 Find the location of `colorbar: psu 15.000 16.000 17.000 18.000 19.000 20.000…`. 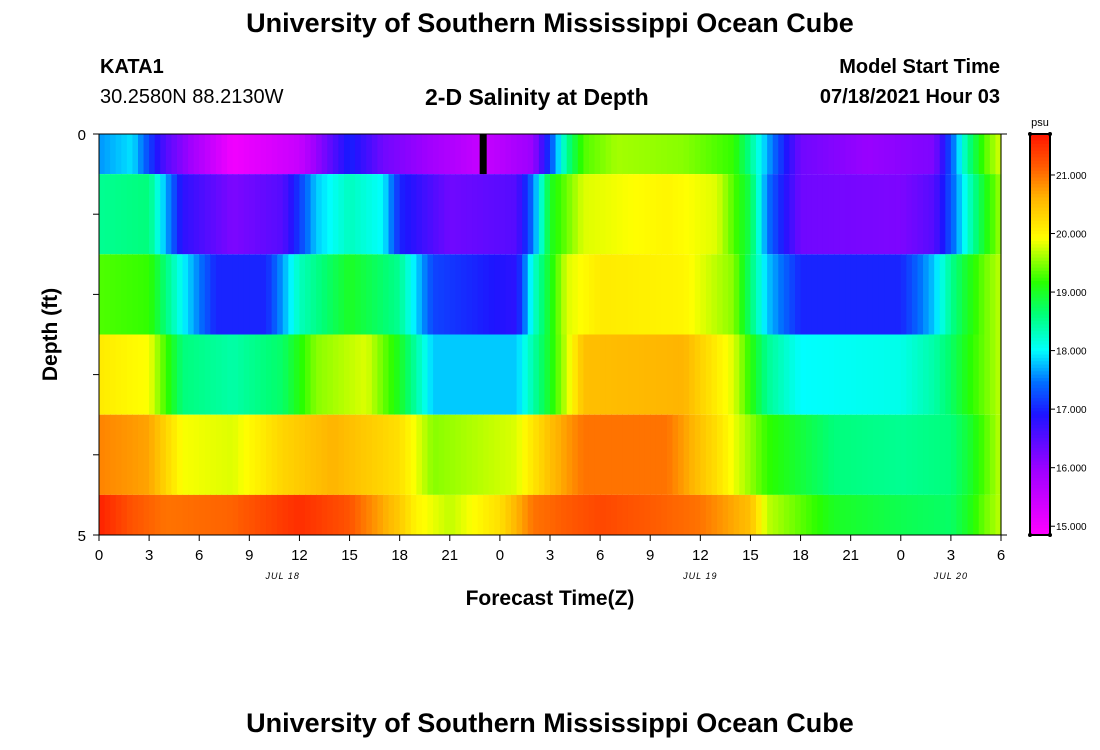

colorbar: psu 15.000 16.000 17.000 18.000 19.000 20.000… is located at coordinates (1057, 327).